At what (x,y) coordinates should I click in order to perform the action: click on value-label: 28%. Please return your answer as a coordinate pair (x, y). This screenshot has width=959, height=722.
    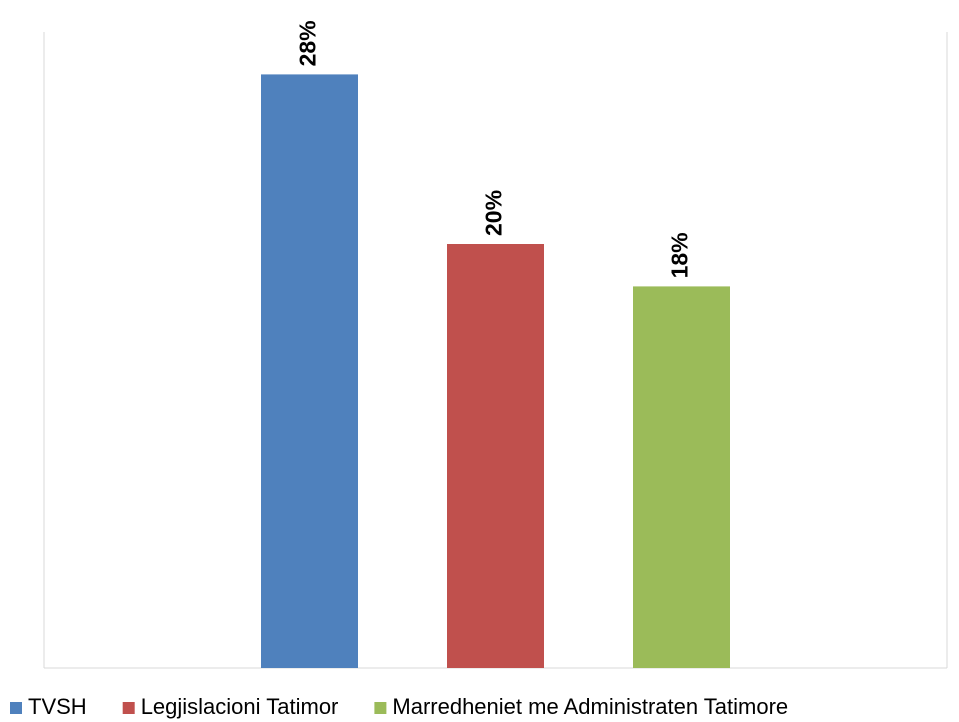
    Looking at the image, I should click on (308, 43).